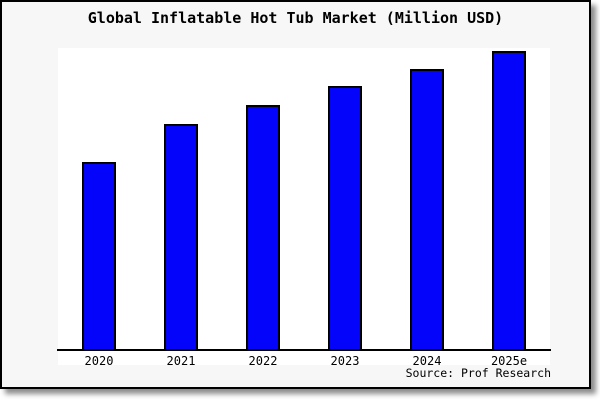 This screenshot has height=400, width=600. I want to click on x-tick-2021: 2021, so click(181, 361).